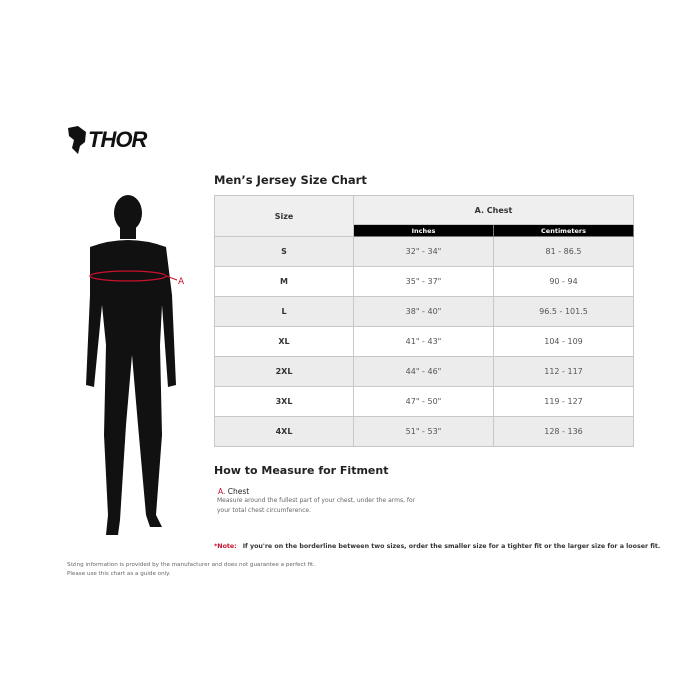  I want to click on body-silhouette: A, so click(135, 365).